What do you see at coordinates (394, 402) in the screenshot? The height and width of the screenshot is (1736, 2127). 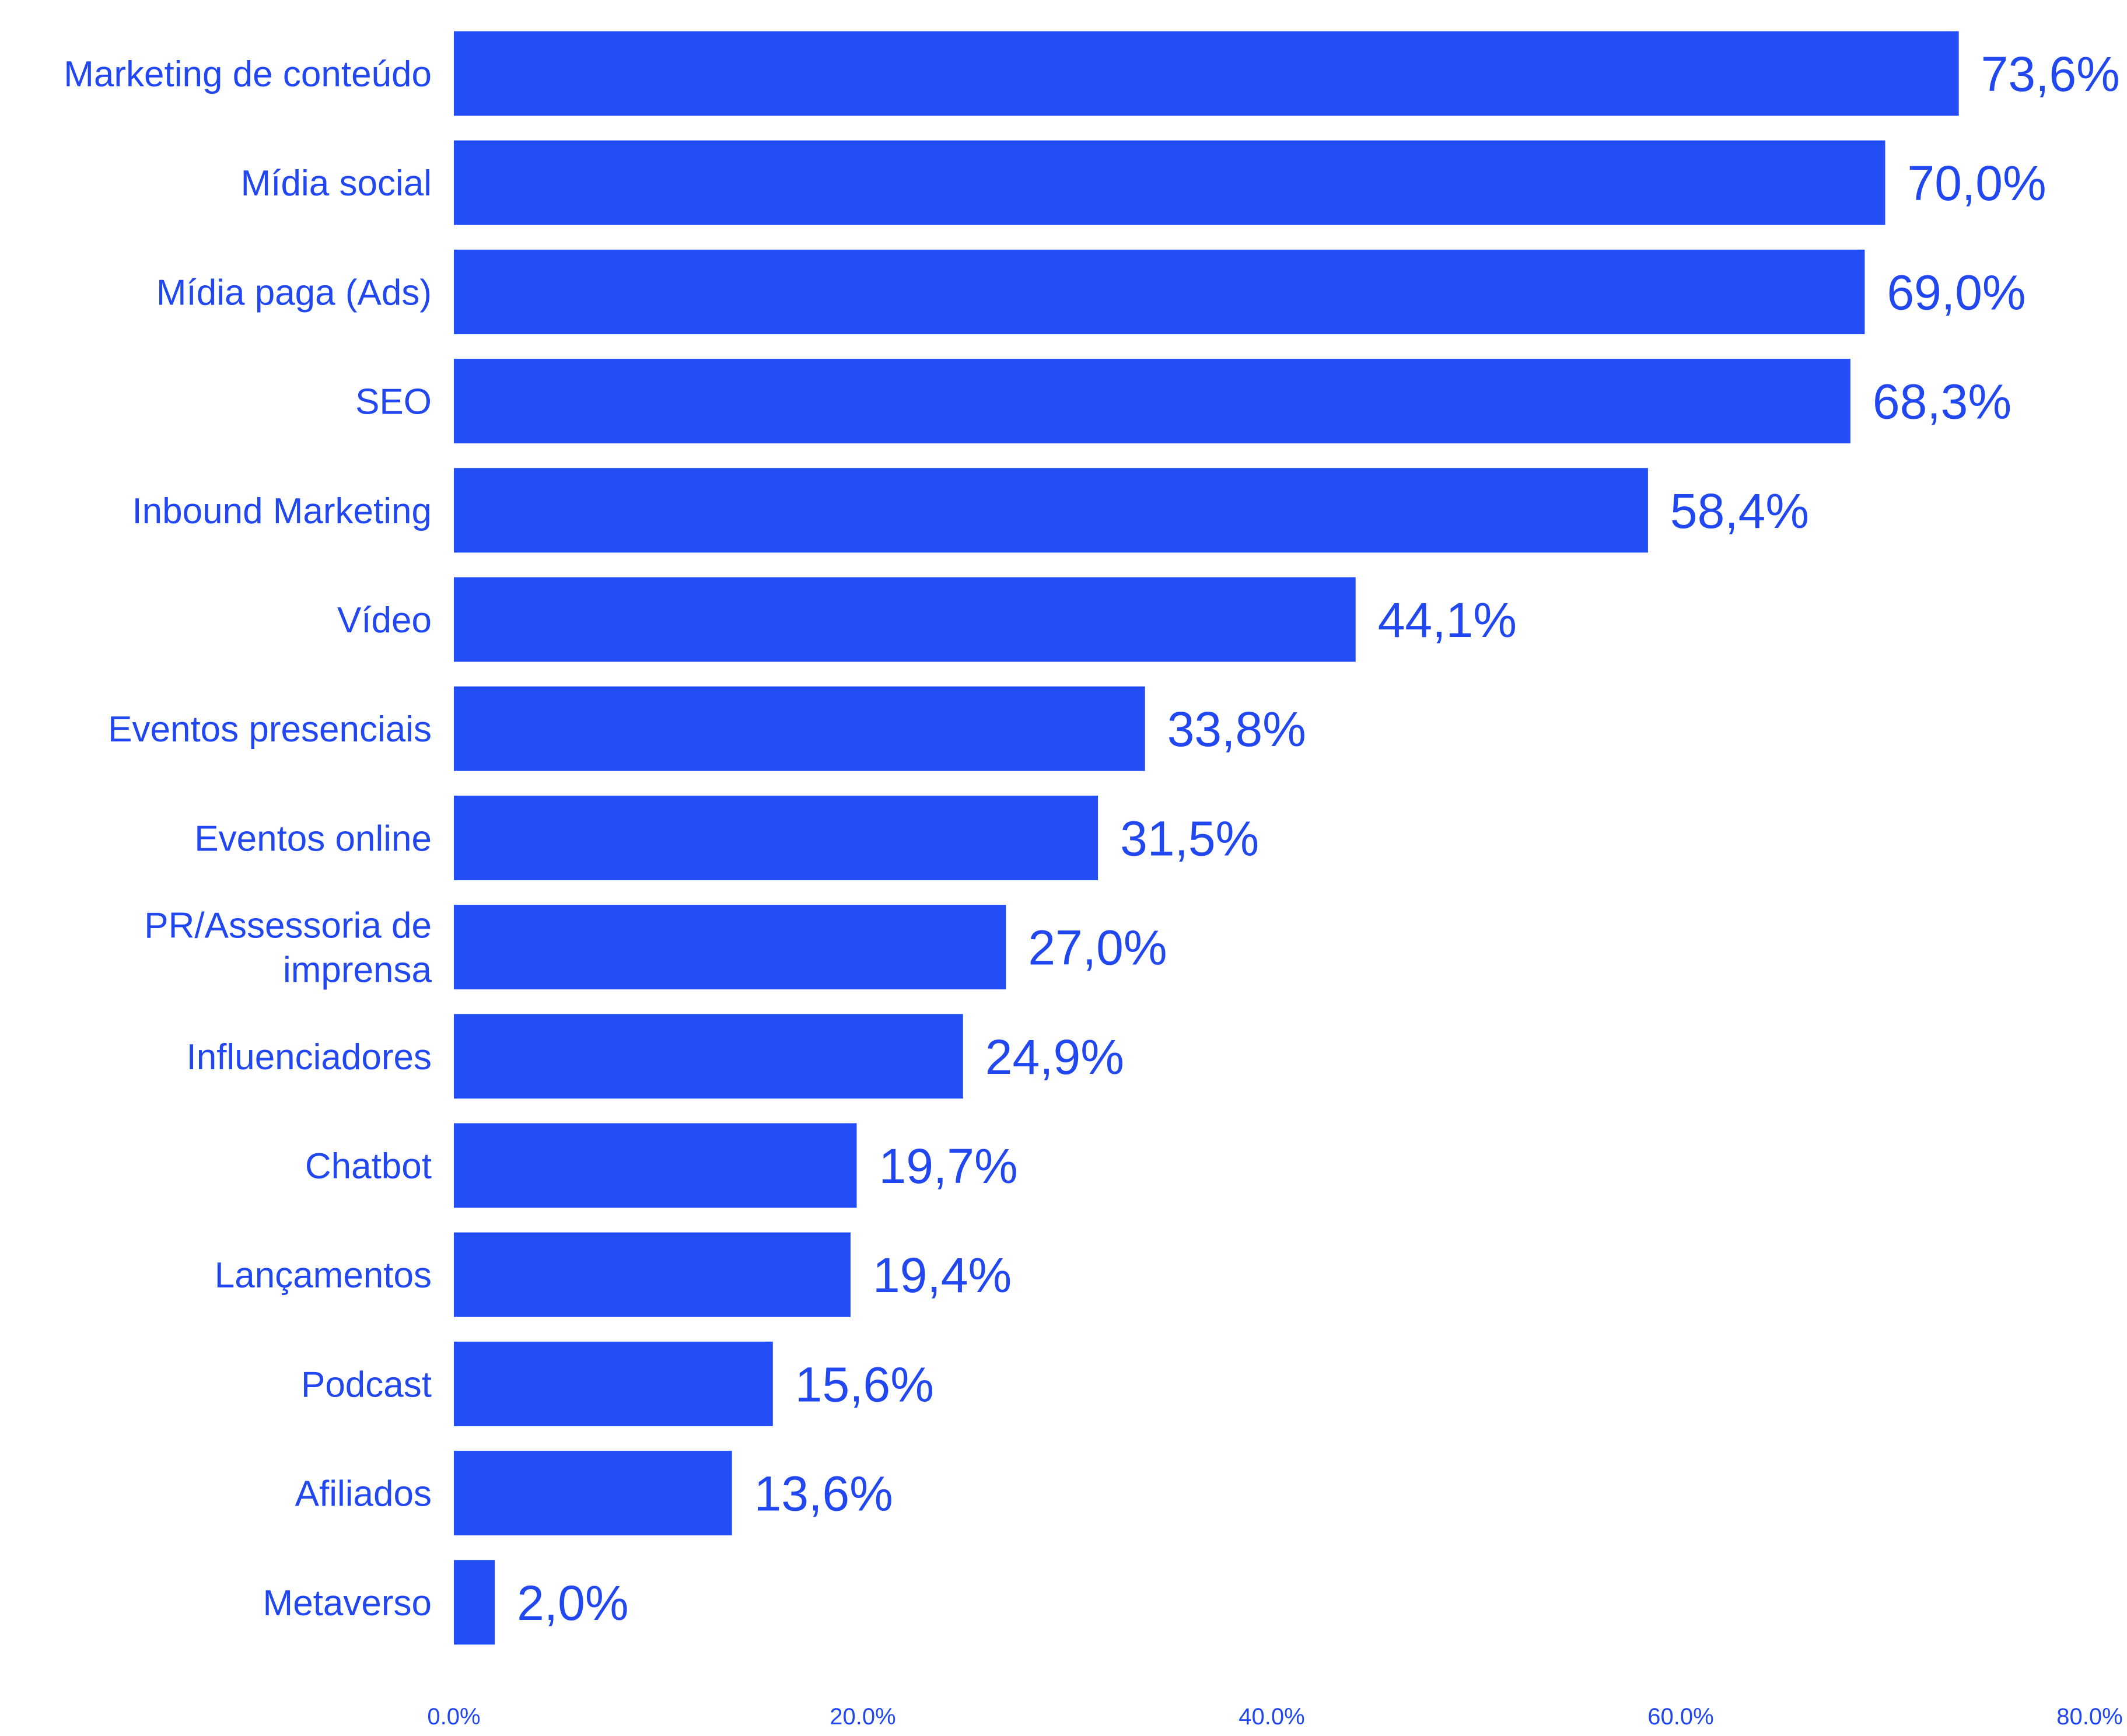 I see `category-label-seo: SEO` at bounding box center [394, 402].